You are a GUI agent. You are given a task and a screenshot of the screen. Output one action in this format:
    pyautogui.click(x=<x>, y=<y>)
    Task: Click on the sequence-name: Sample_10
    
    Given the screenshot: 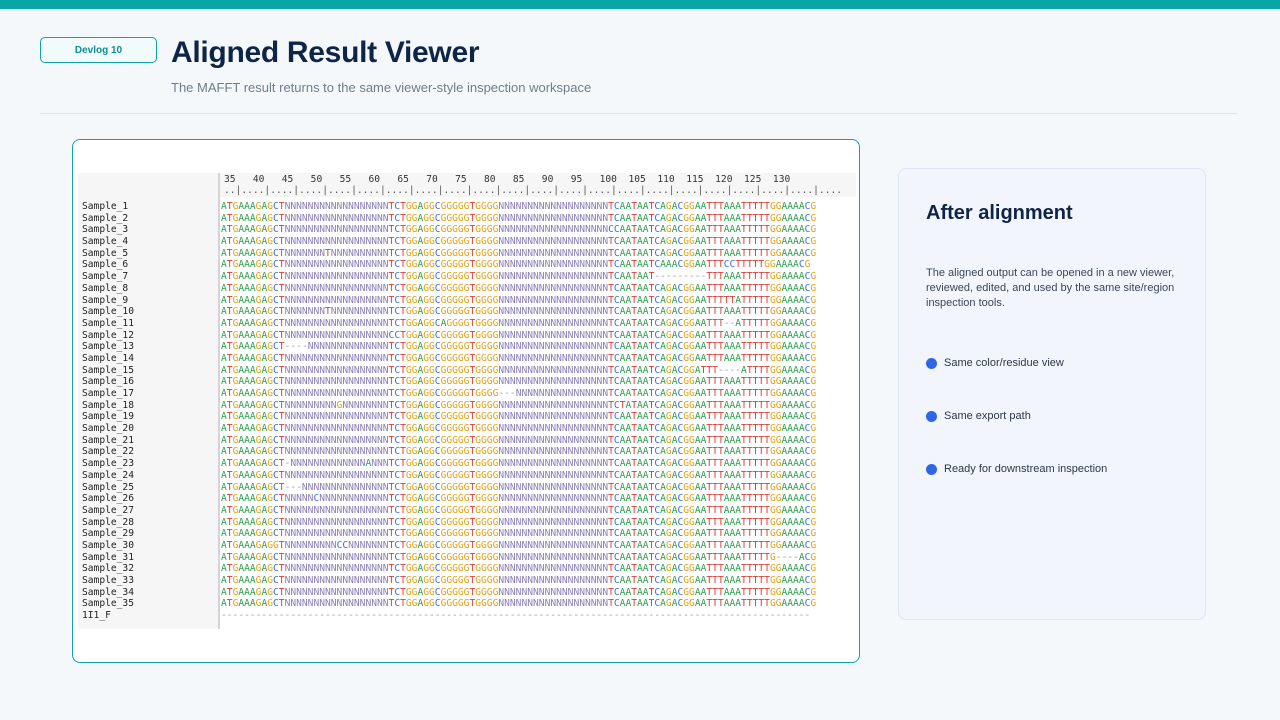 What is the action you would take?
    pyautogui.click(x=108, y=312)
    